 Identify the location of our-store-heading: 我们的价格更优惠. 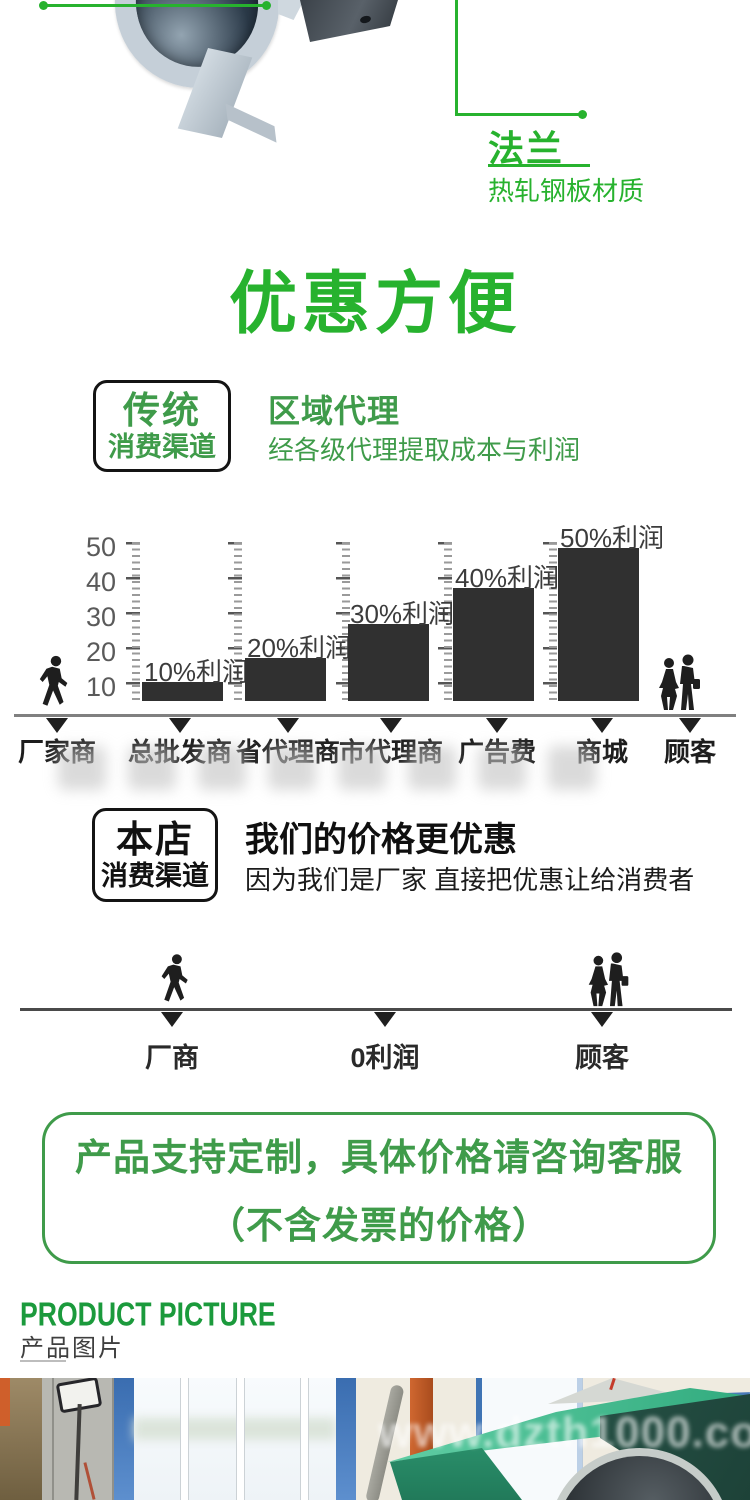
(381, 840).